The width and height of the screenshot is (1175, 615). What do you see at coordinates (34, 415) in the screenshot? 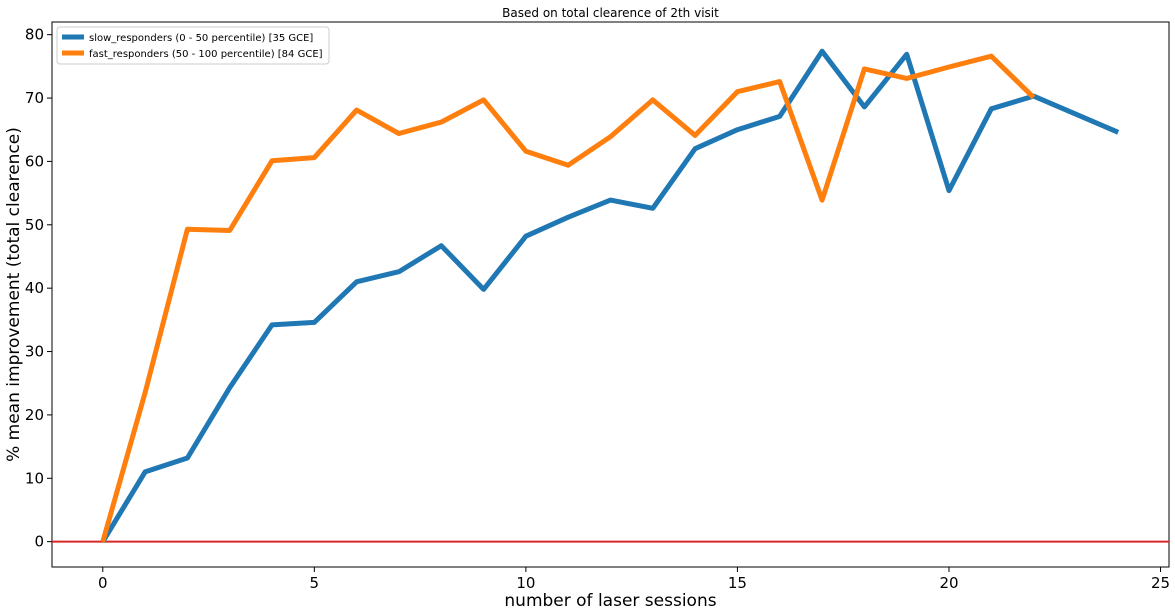
I see `y-tick-label: 20` at bounding box center [34, 415].